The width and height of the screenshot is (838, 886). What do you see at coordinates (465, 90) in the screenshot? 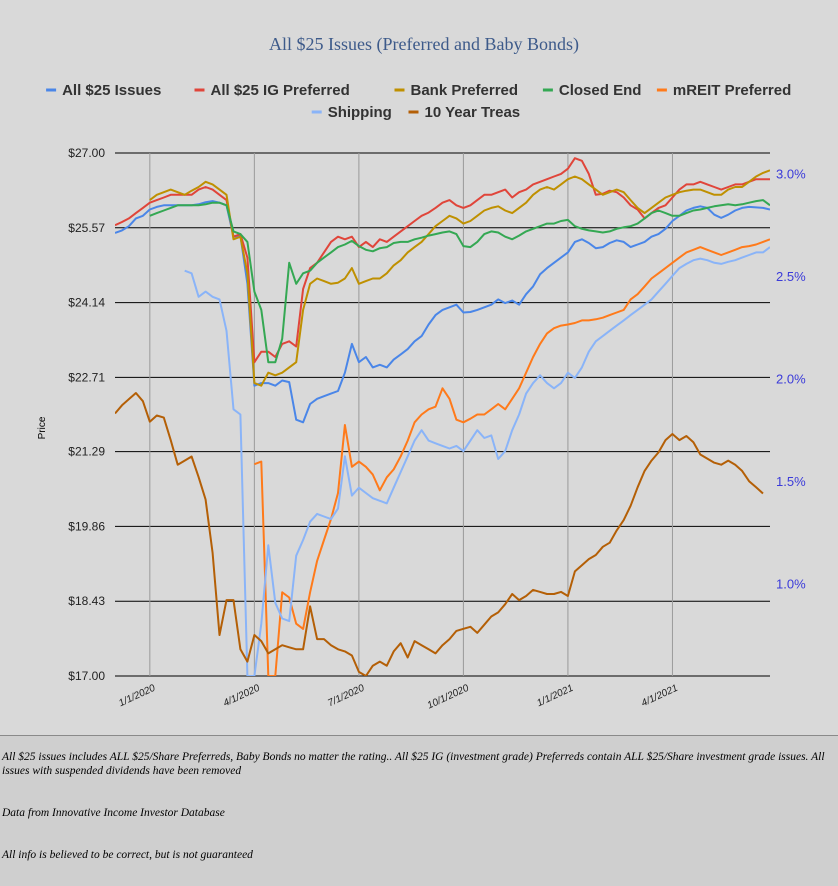
I see `legend-label: Bank Preferred` at bounding box center [465, 90].